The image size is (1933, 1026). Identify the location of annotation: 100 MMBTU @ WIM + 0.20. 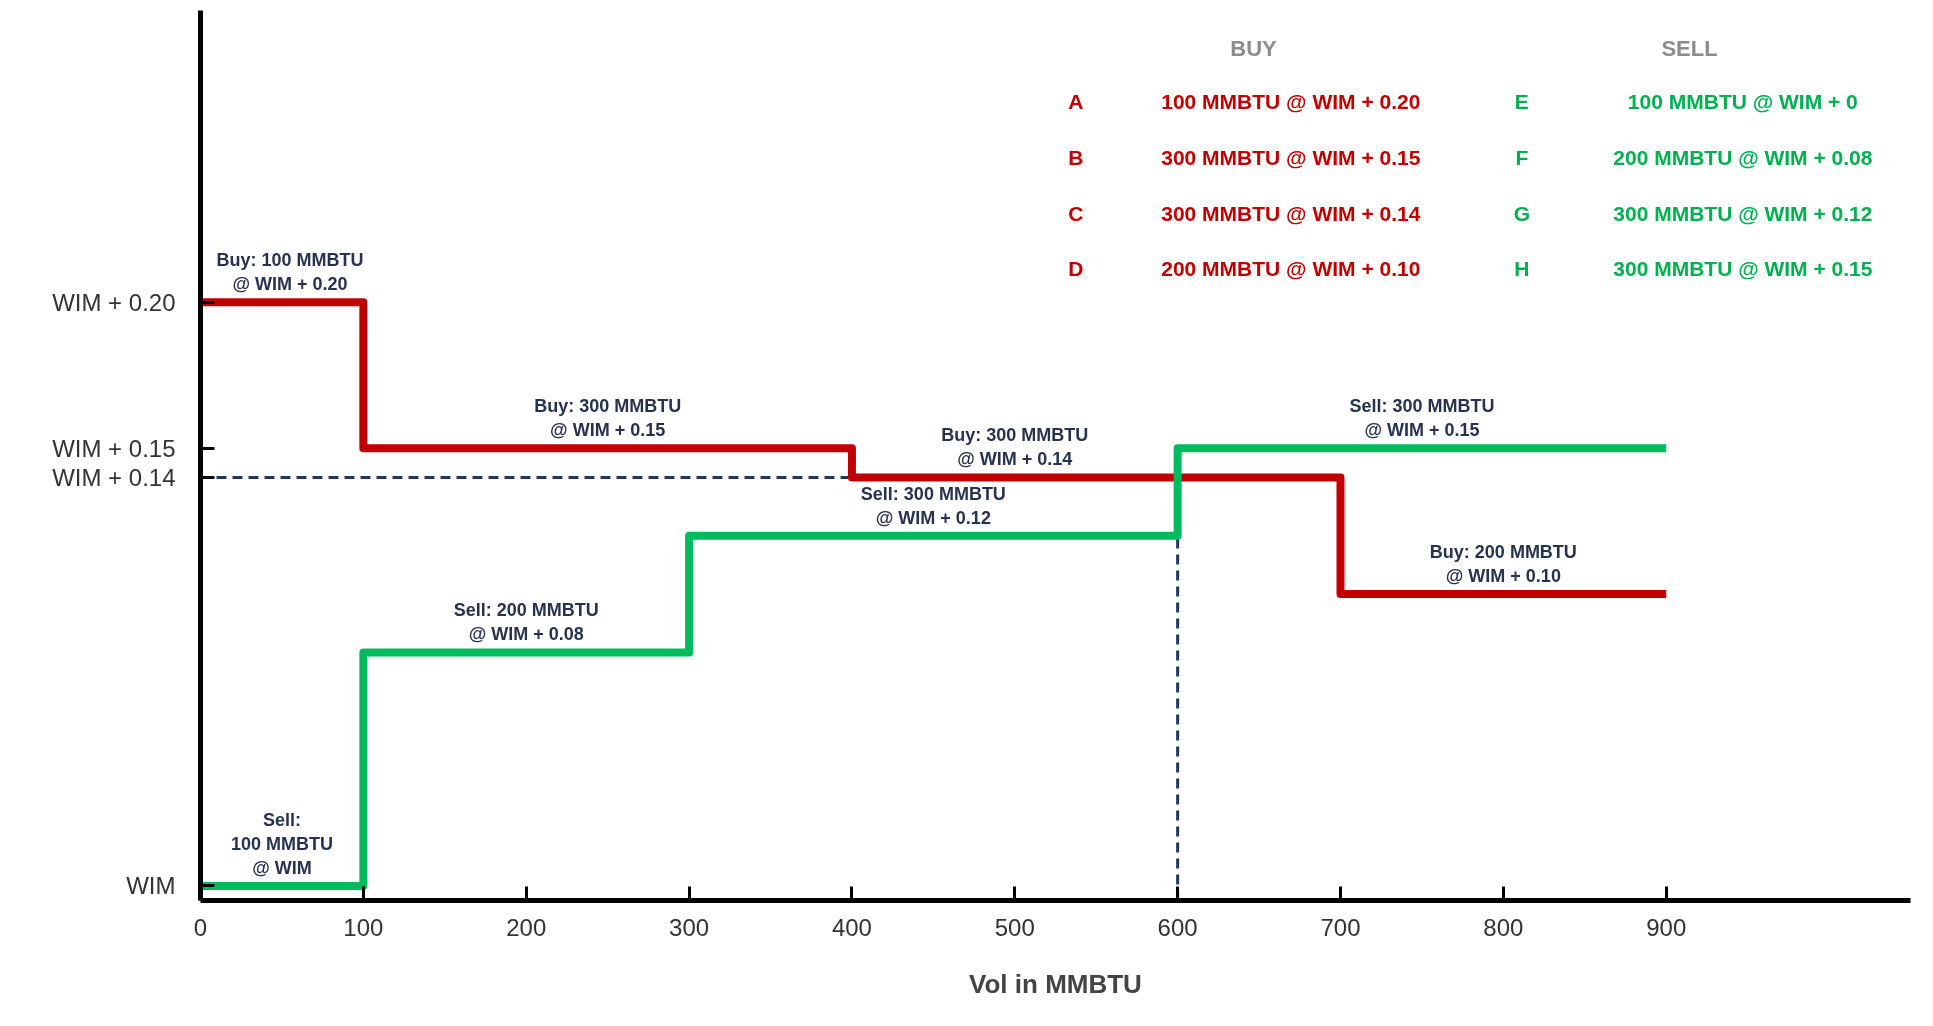
(1291, 102).